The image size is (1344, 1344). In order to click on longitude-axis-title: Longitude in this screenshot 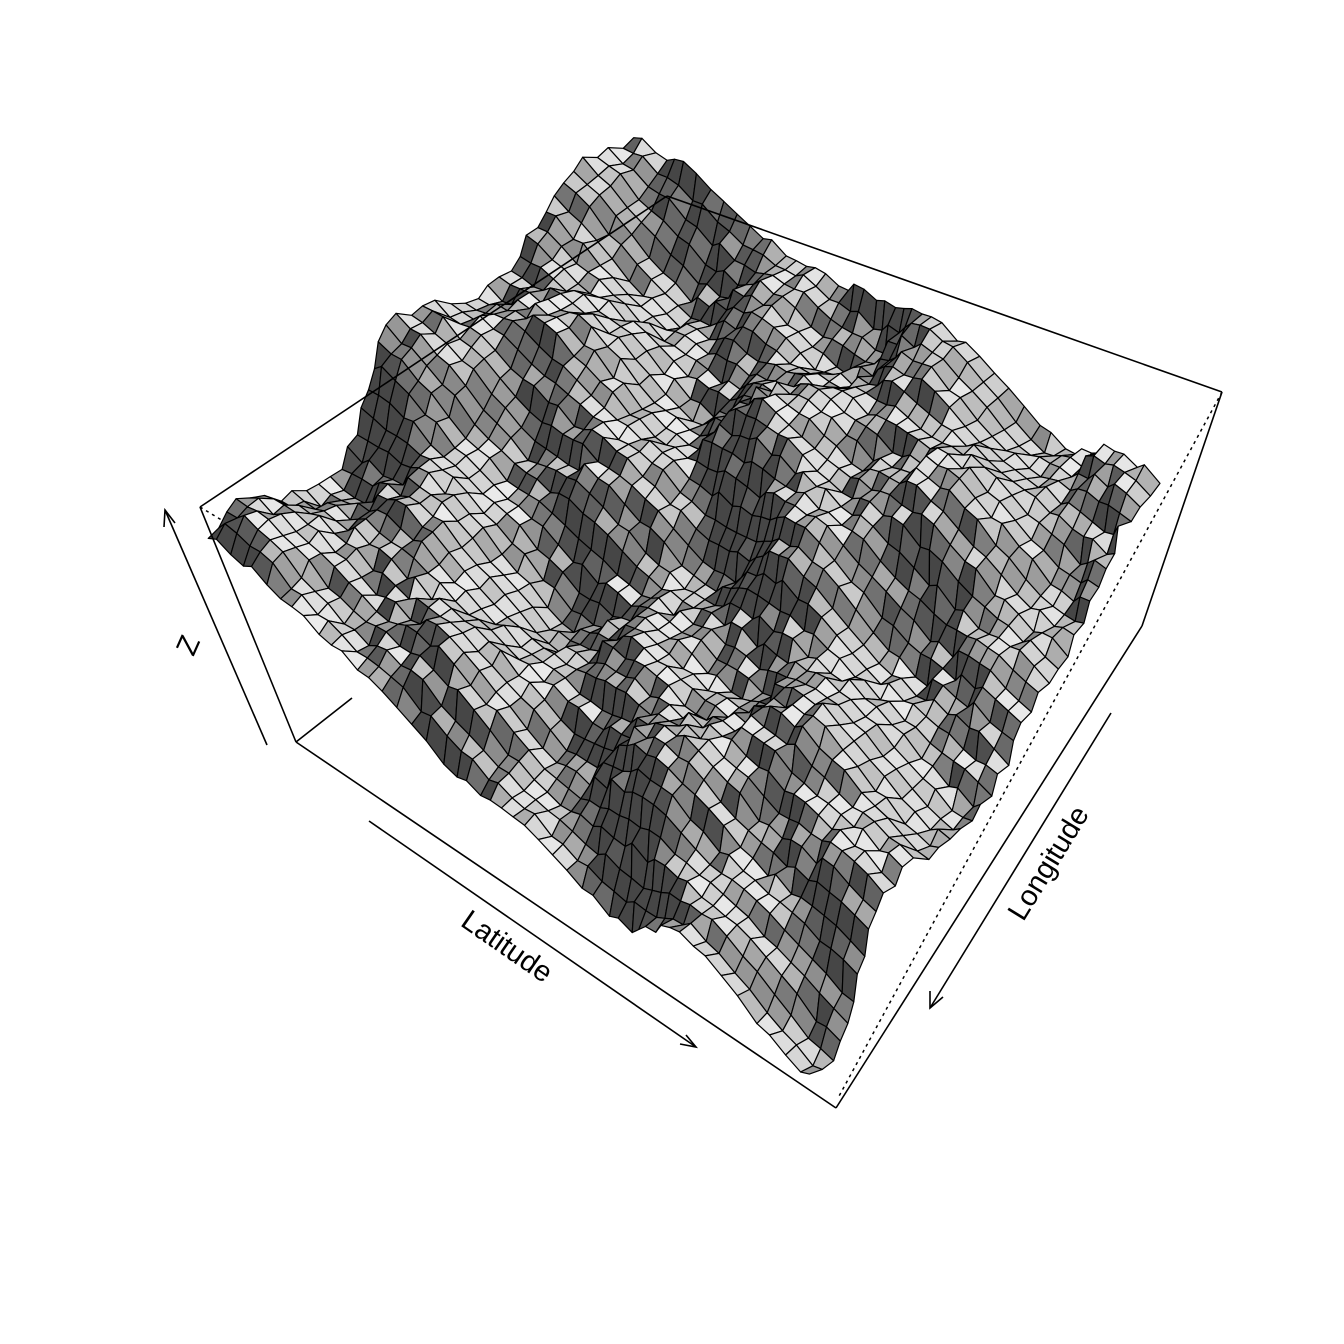, I will do `click(1049, 863)`.